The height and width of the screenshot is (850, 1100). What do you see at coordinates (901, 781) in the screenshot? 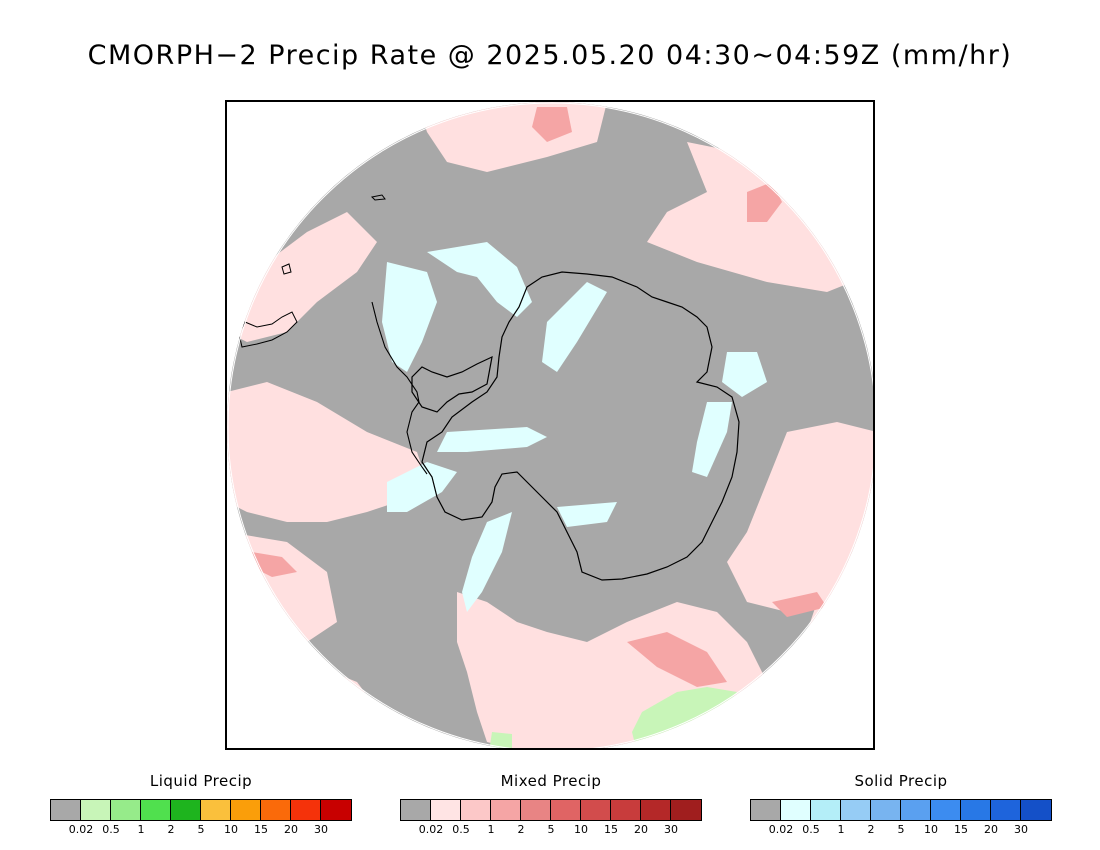
I see `legend-title: Solid Precip` at bounding box center [901, 781].